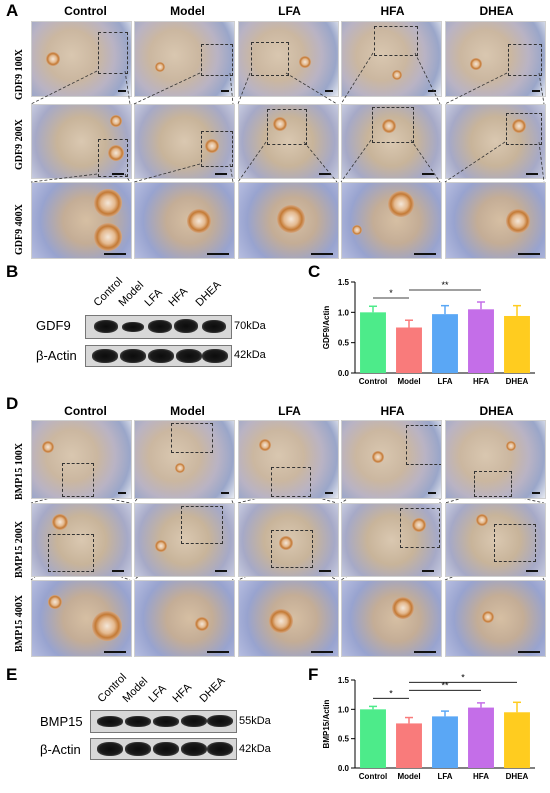 Image resolution: width=550 pixels, height=793 pixels. I want to click on micrograph-d-dhea-100x, so click(495, 459).